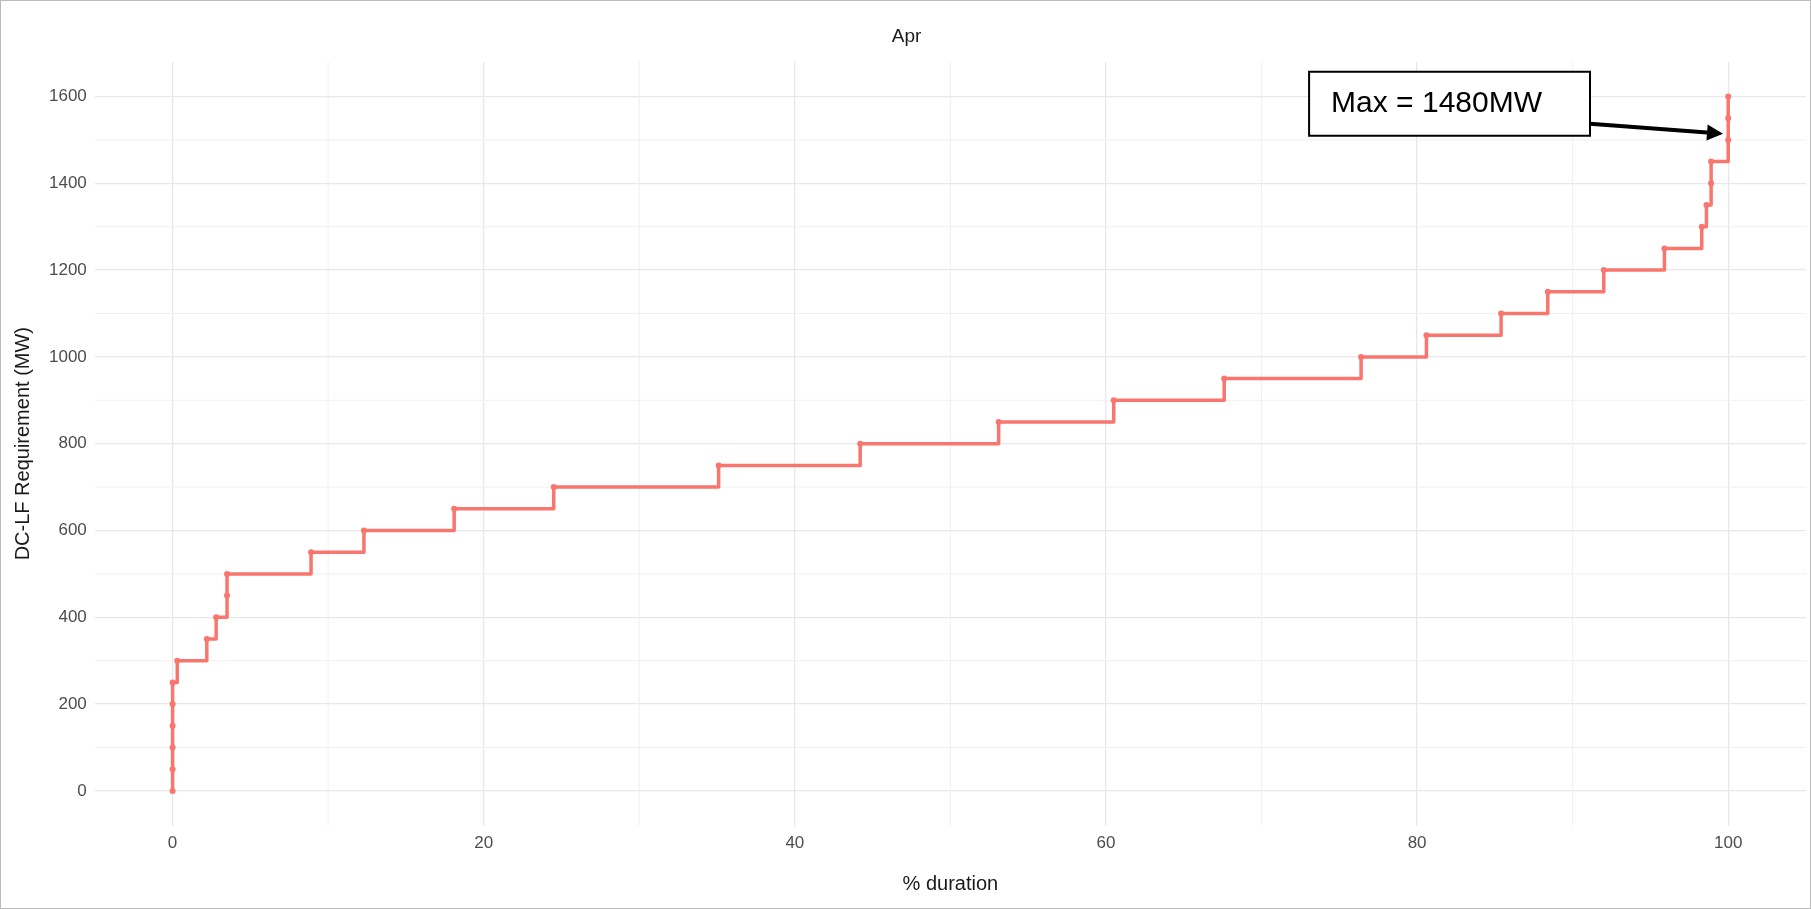 This screenshot has height=909, width=1811. What do you see at coordinates (82, 790) in the screenshot?
I see `y-tick-label: 0` at bounding box center [82, 790].